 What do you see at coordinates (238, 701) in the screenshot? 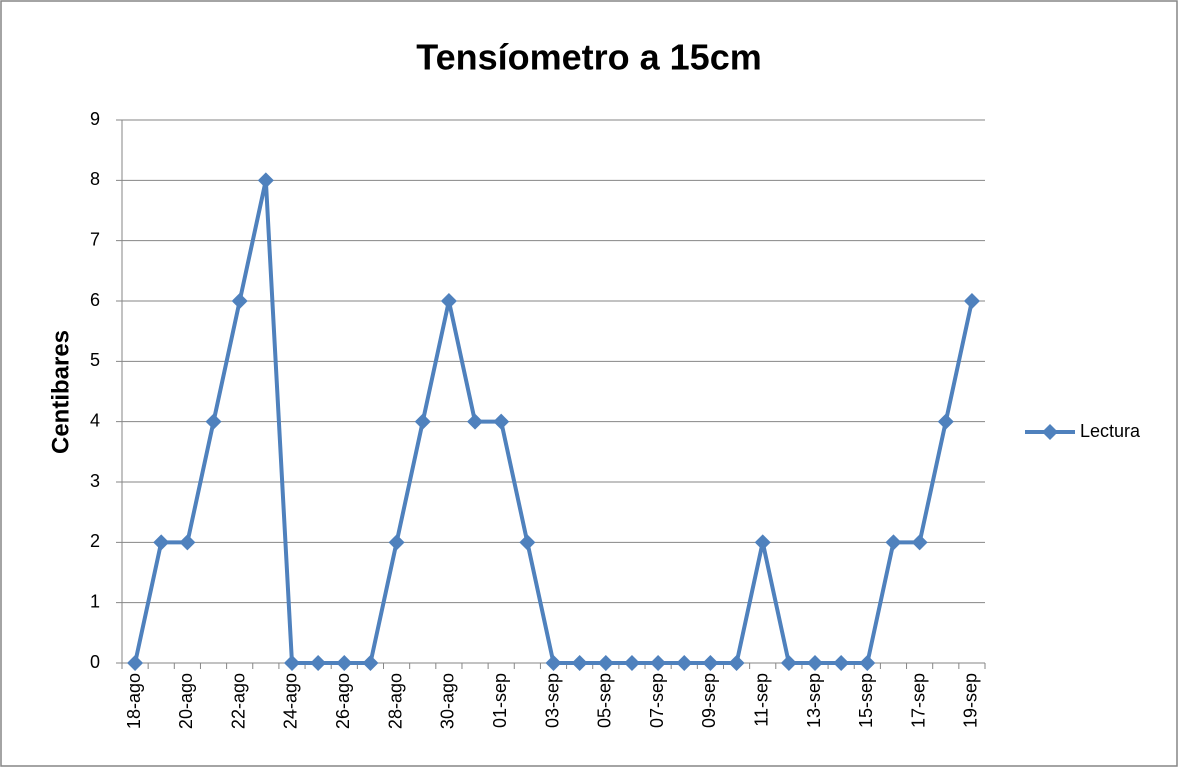
I see `x-tick-label: 22-ago` at bounding box center [238, 701].